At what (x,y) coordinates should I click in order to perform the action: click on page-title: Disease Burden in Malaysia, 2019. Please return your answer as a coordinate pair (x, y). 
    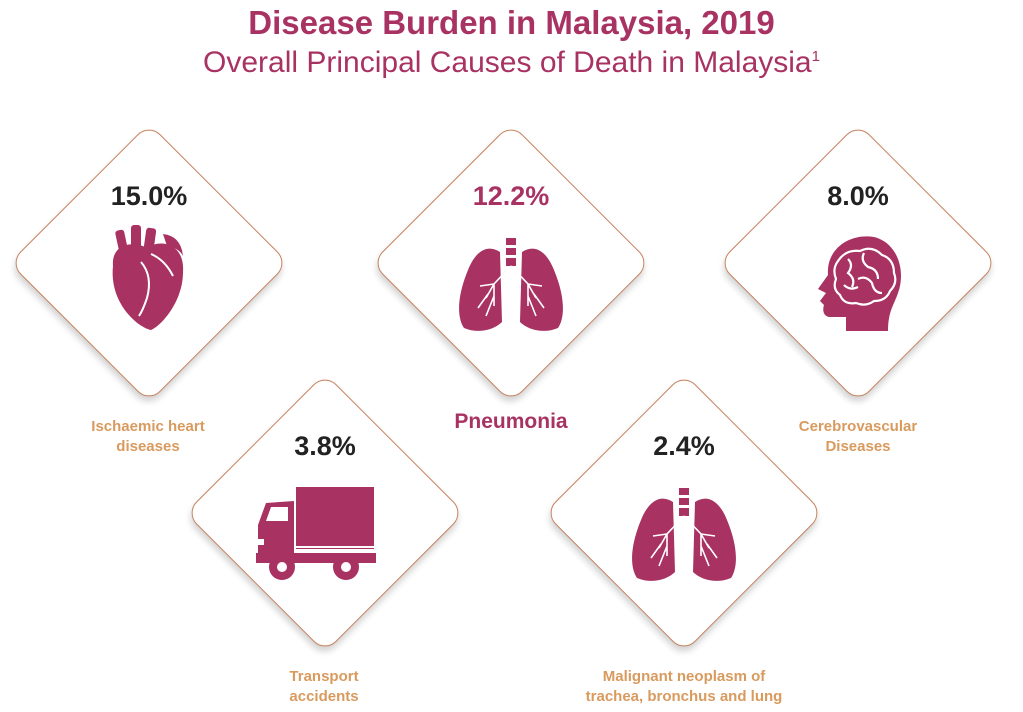
    Looking at the image, I should click on (511, 22).